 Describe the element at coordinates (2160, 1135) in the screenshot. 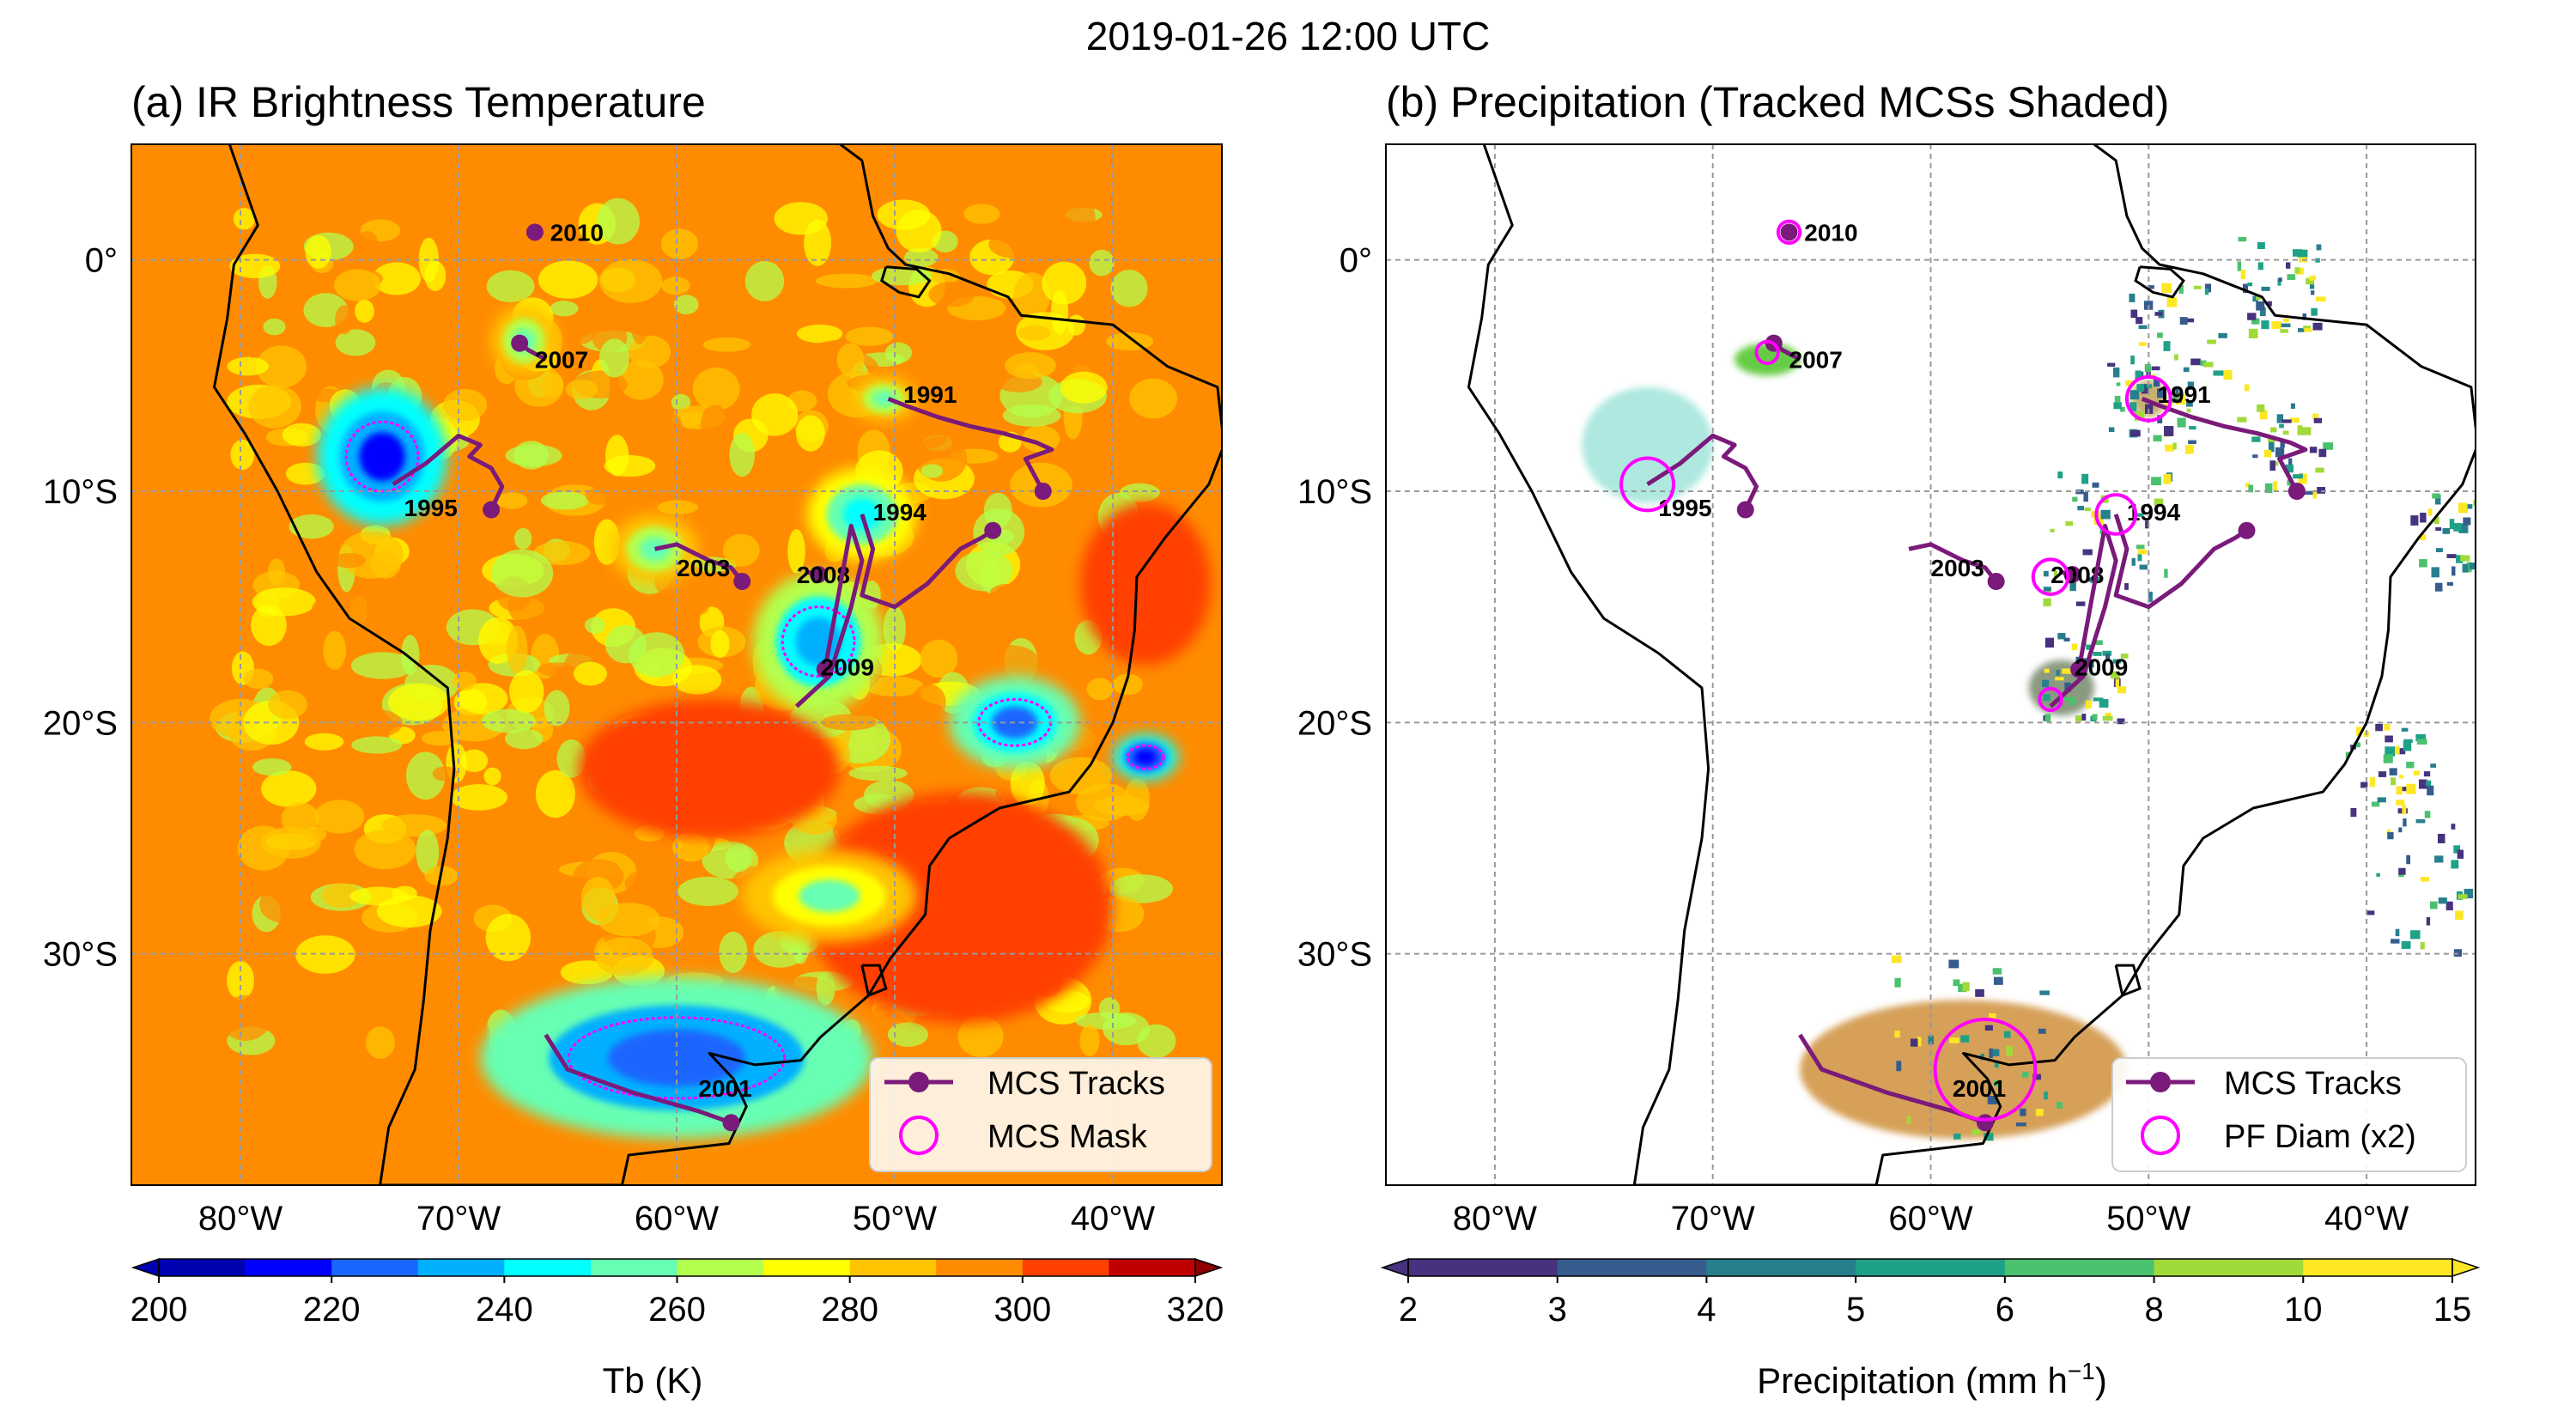

I see `legend-b-pf-circle-icon` at that location.